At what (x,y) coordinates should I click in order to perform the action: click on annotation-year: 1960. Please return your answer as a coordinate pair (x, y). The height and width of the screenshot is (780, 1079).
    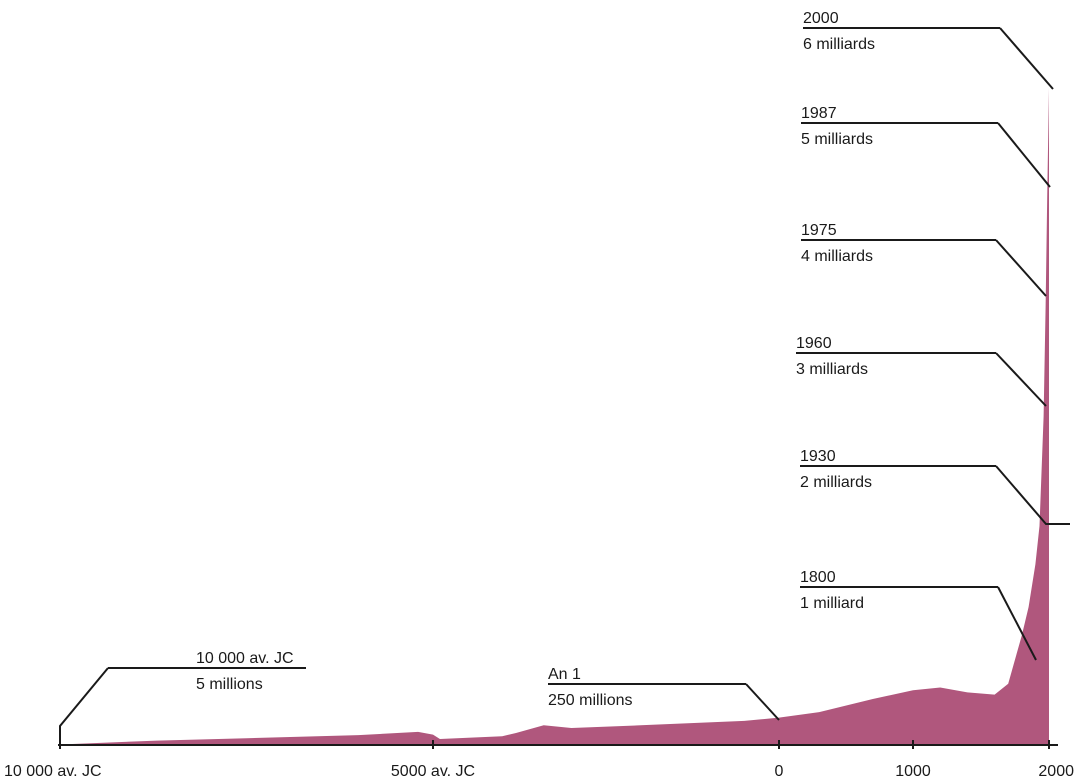
    Looking at the image, I should click on (814, 343).